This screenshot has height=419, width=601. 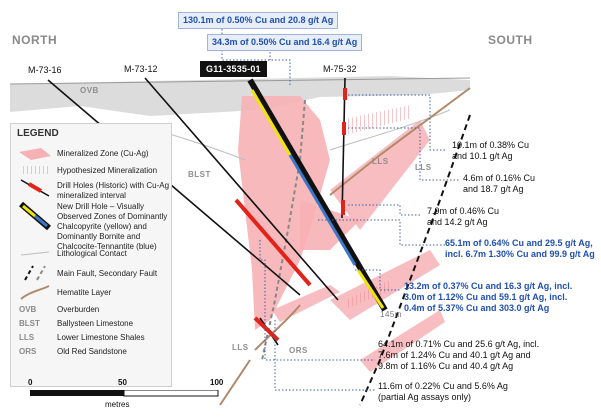 I want to click on g11-chalcopyrite-bottom, so click(x=370, y=289).